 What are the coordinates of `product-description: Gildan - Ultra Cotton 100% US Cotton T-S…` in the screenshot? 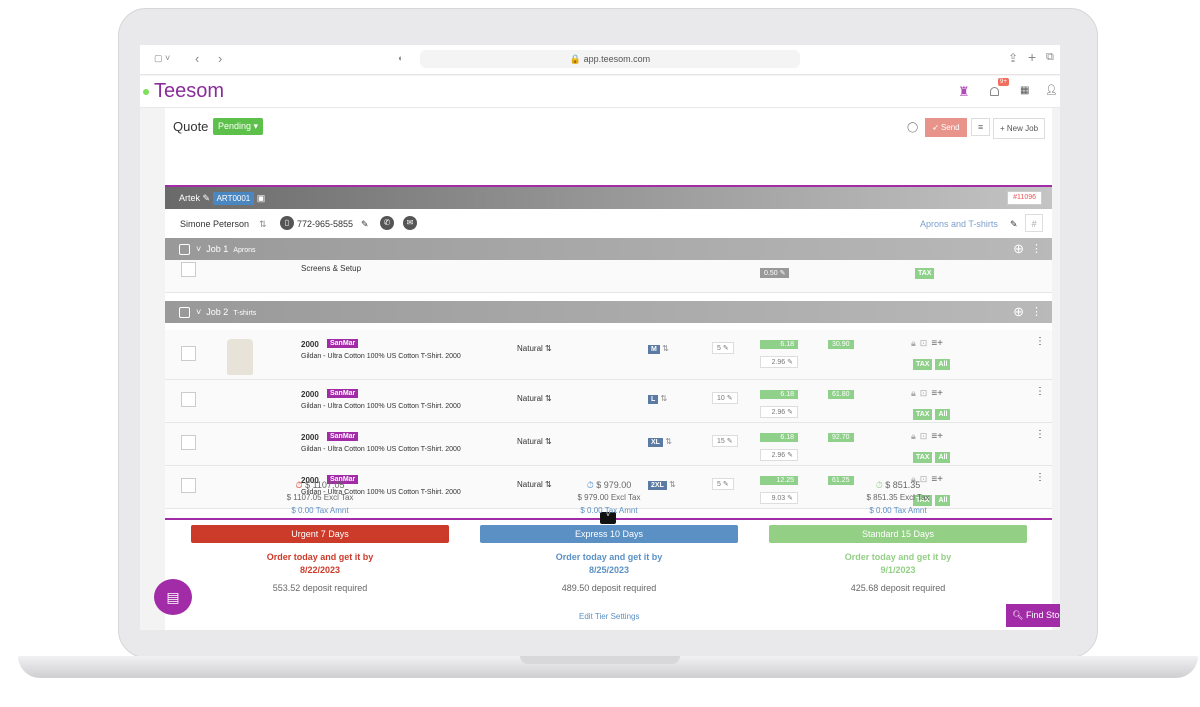 It's located at (381, 406).